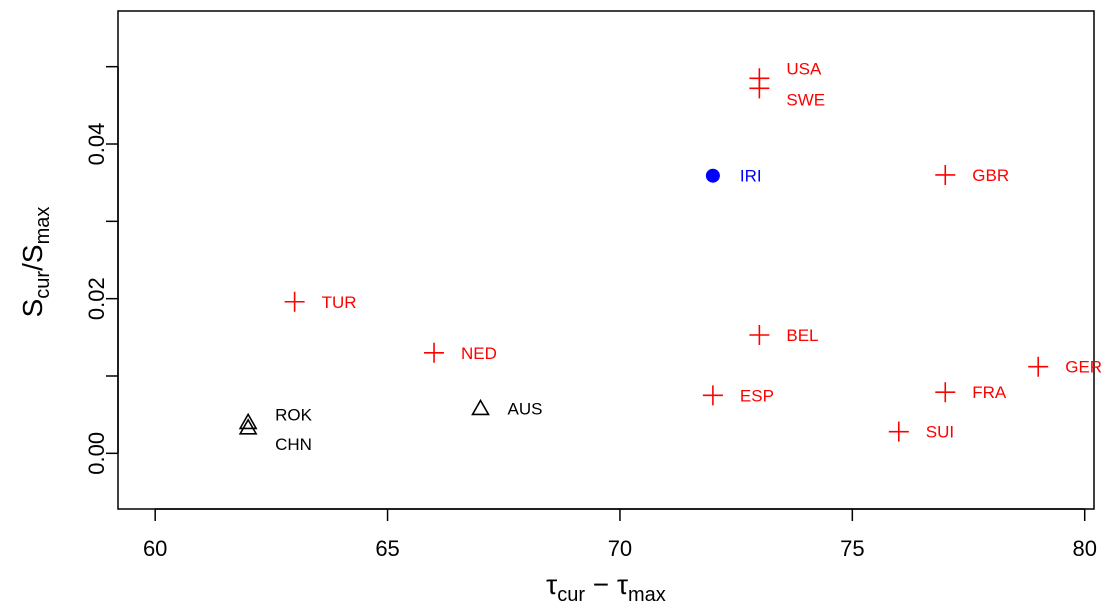 Image resolution: width=1118 pixels, height=608 pixels. Describe the element at coordinates (852, 548) in the screenshot. I see `x-tick-label: 75` at that location.